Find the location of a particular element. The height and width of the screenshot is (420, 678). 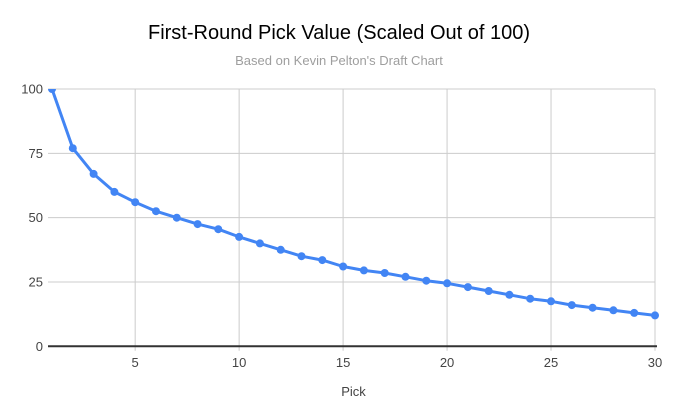

x-tick-label: 10 is located at coordinates (239, 362).